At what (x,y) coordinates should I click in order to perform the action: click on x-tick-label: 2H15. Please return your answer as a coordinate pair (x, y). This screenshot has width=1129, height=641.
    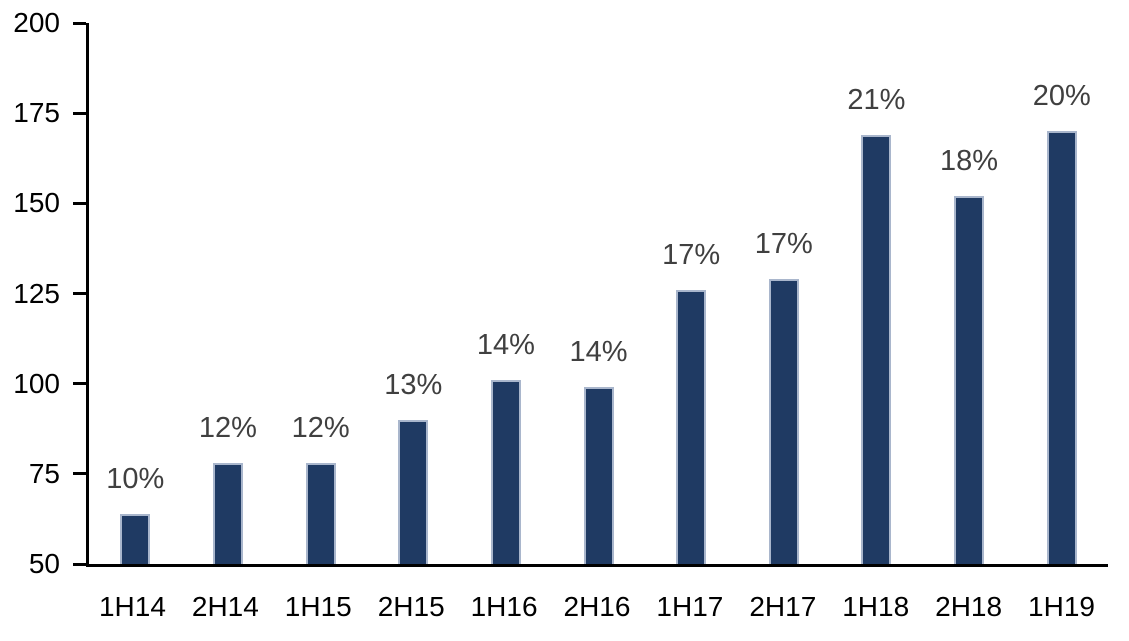
    Looking at the image, I should click on (411, 606).